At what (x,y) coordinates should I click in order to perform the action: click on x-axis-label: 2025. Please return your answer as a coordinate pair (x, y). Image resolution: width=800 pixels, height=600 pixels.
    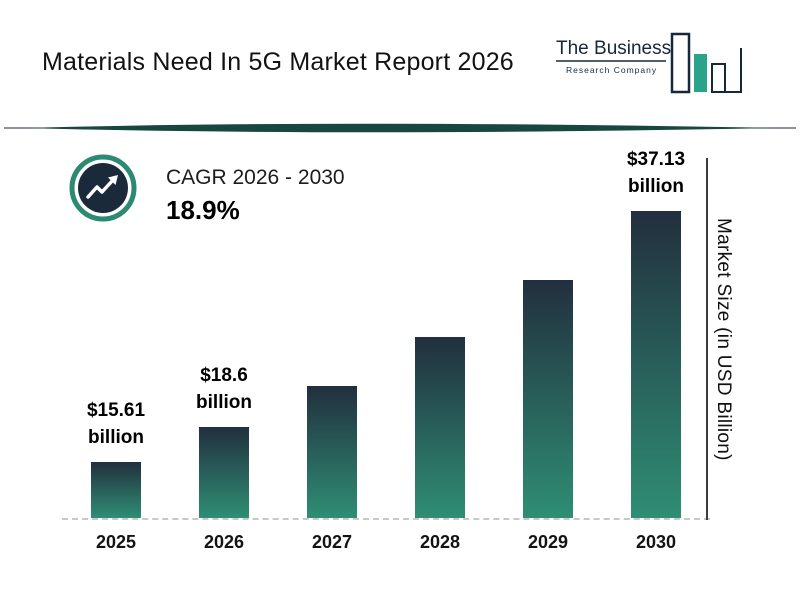
    Looking at the image, I should click on (116, 542).